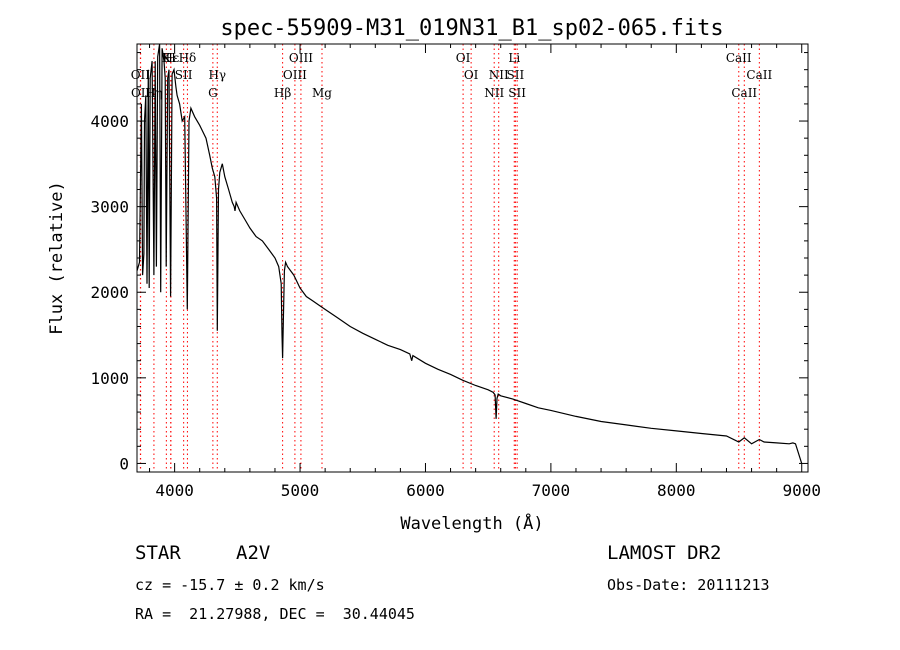 The height and width of the screenshot is (650, 900). What do you see at coordinates (174, 490) in the screenshot?
I see `x-tick-label: 4000` at bounding box center [174, 490].